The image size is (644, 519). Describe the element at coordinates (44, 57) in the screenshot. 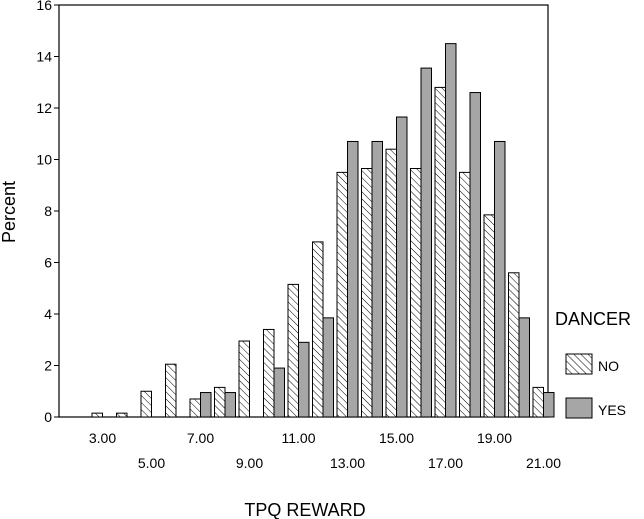

I see `y-tick-label: 14` at that location.